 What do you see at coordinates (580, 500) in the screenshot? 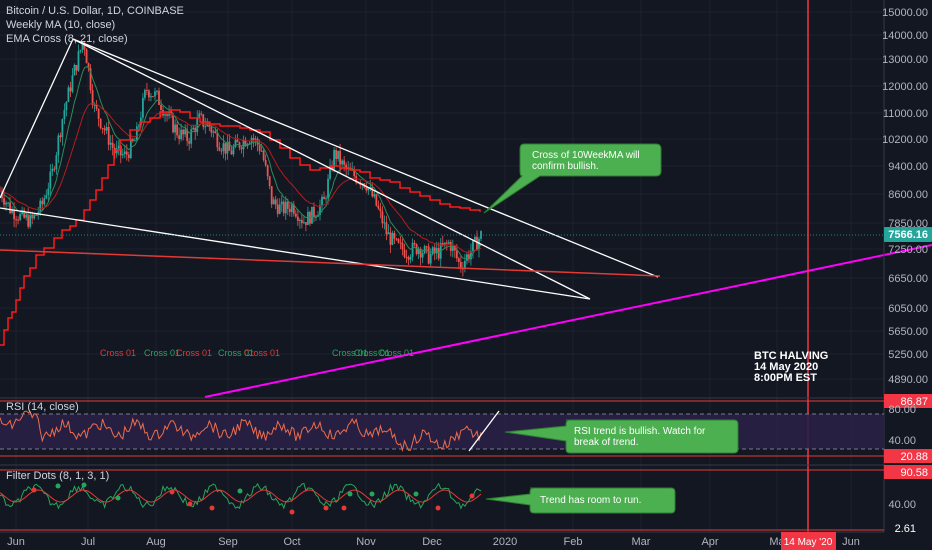
I see `note-filter: Trend has room to run.` at bounding box center [580, 500].